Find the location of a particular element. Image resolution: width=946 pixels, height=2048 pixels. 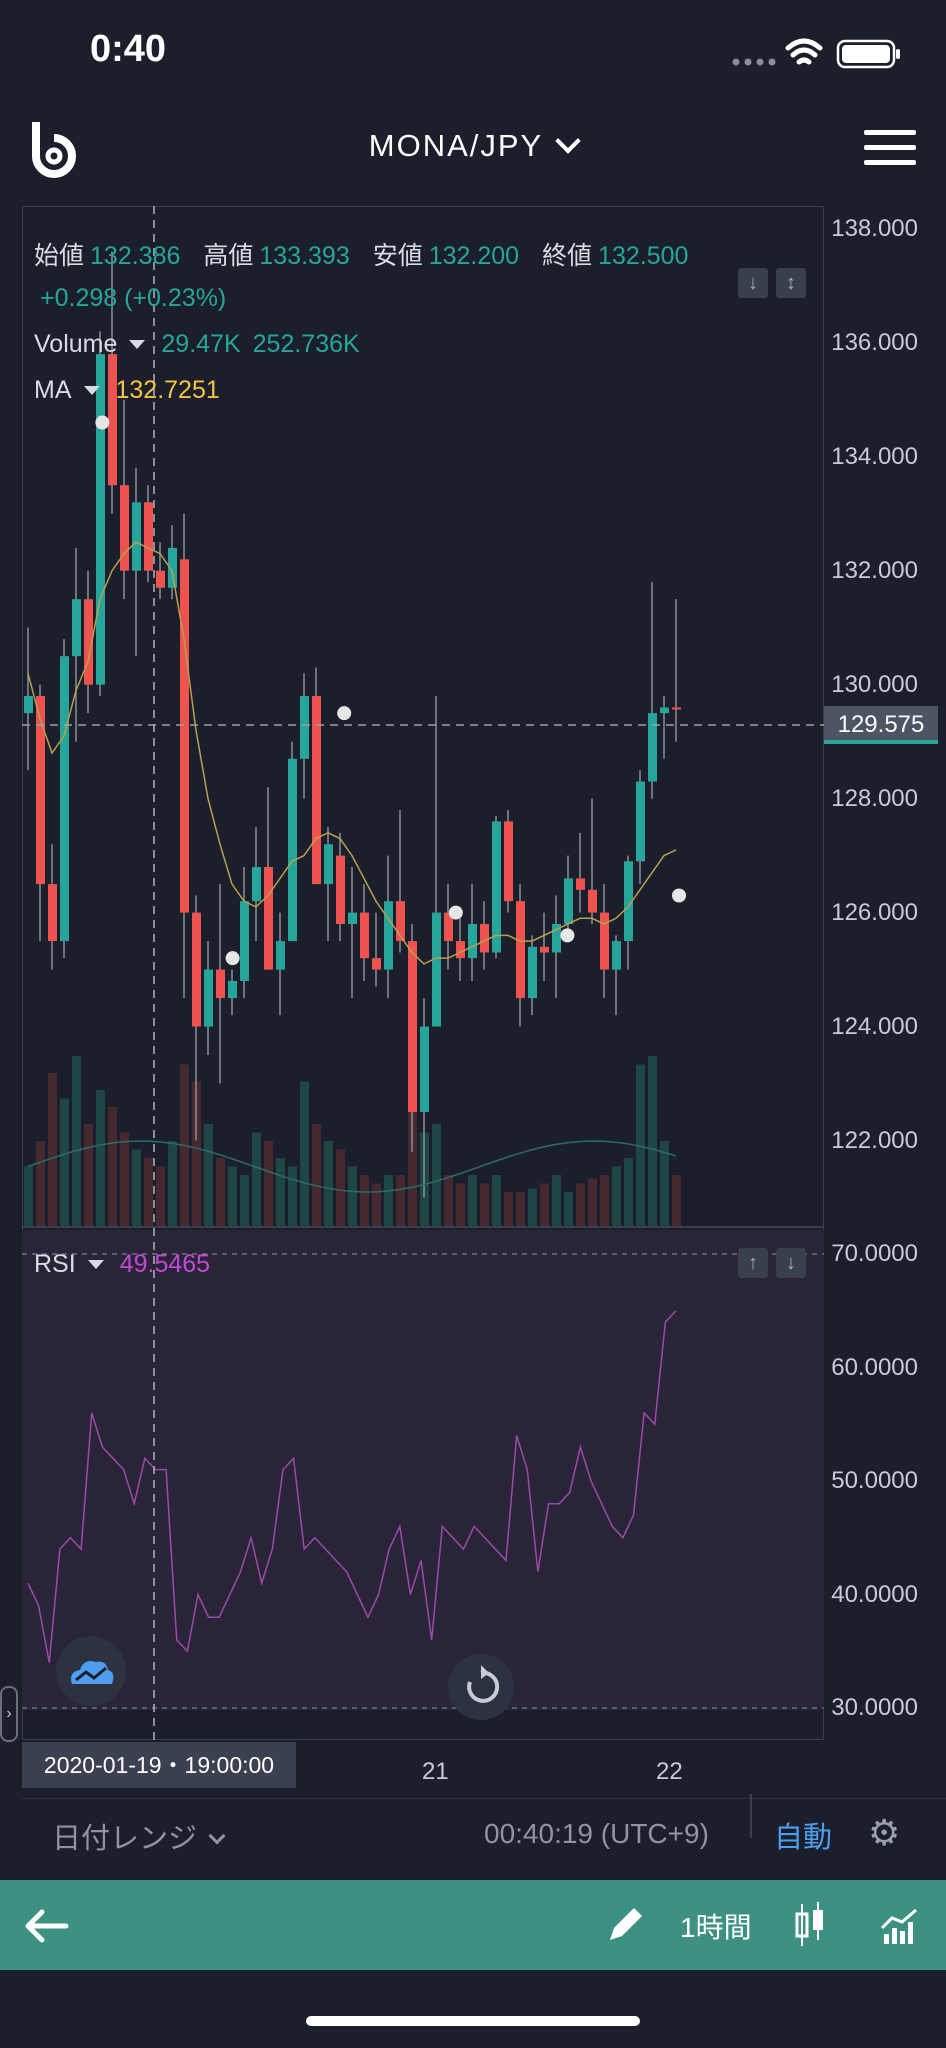

pencil-icon is located at coordinates (626, 1924).